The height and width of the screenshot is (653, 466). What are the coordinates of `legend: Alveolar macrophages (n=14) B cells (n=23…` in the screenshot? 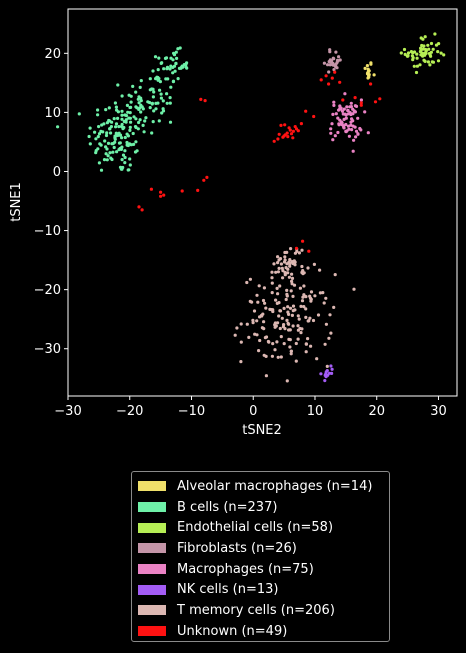 It's located at (260, 556).